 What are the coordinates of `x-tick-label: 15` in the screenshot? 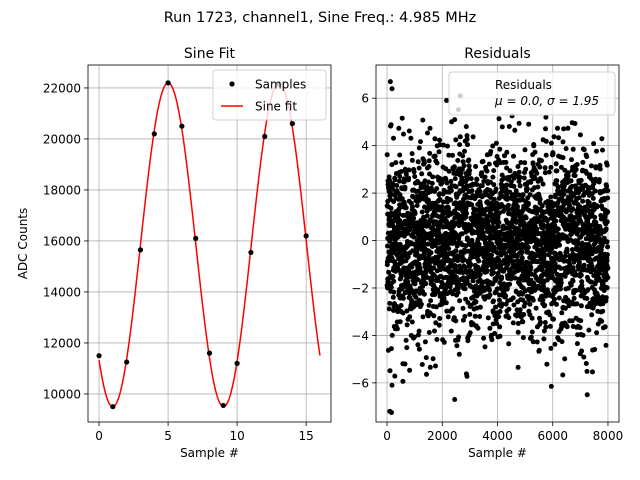 It's located at (306, 436).